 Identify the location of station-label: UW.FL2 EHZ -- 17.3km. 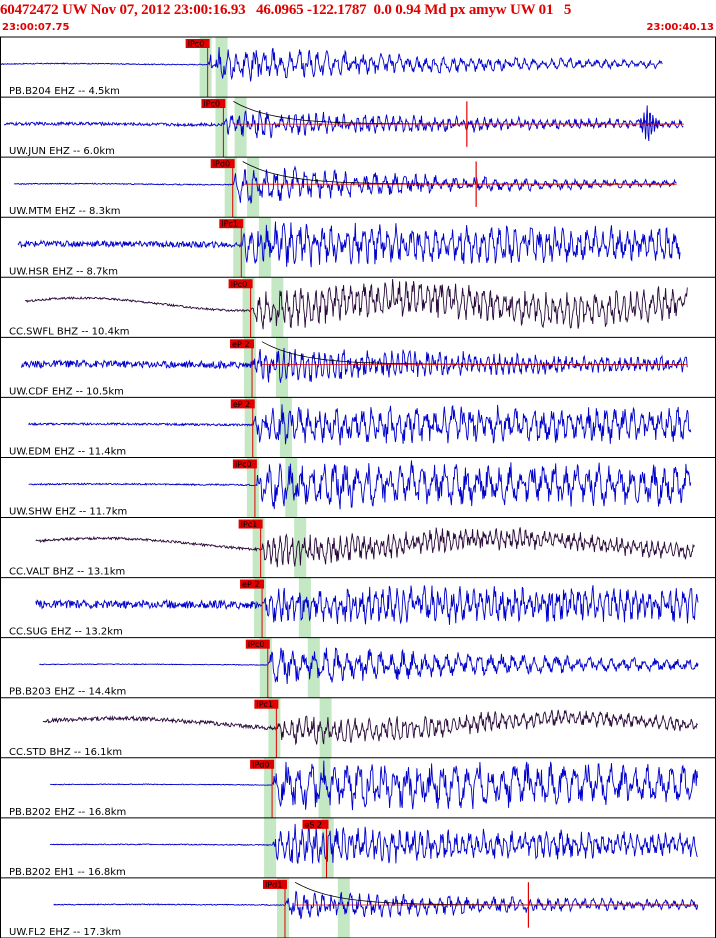
(65, 932).